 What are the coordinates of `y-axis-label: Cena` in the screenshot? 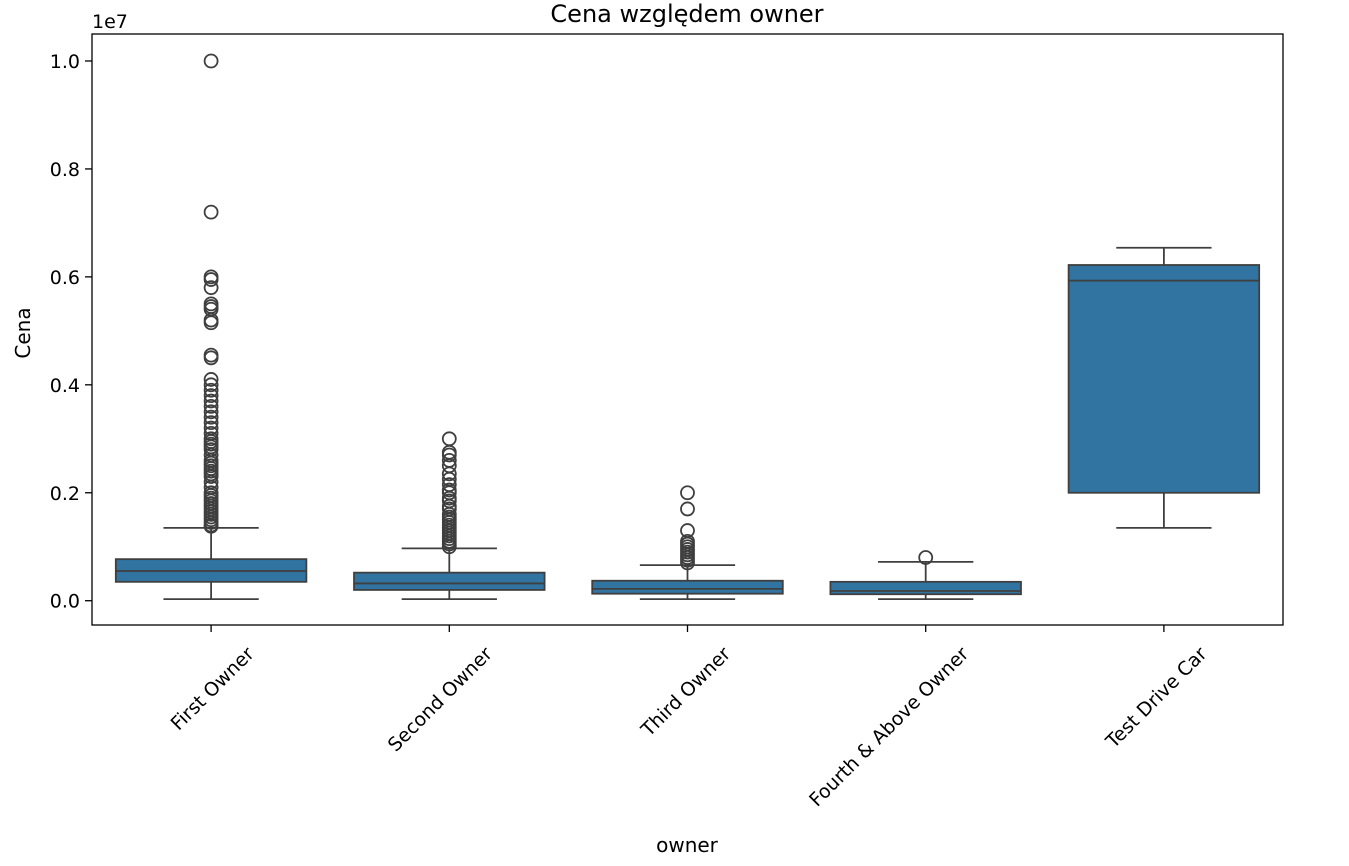 It's located at (23, 332).